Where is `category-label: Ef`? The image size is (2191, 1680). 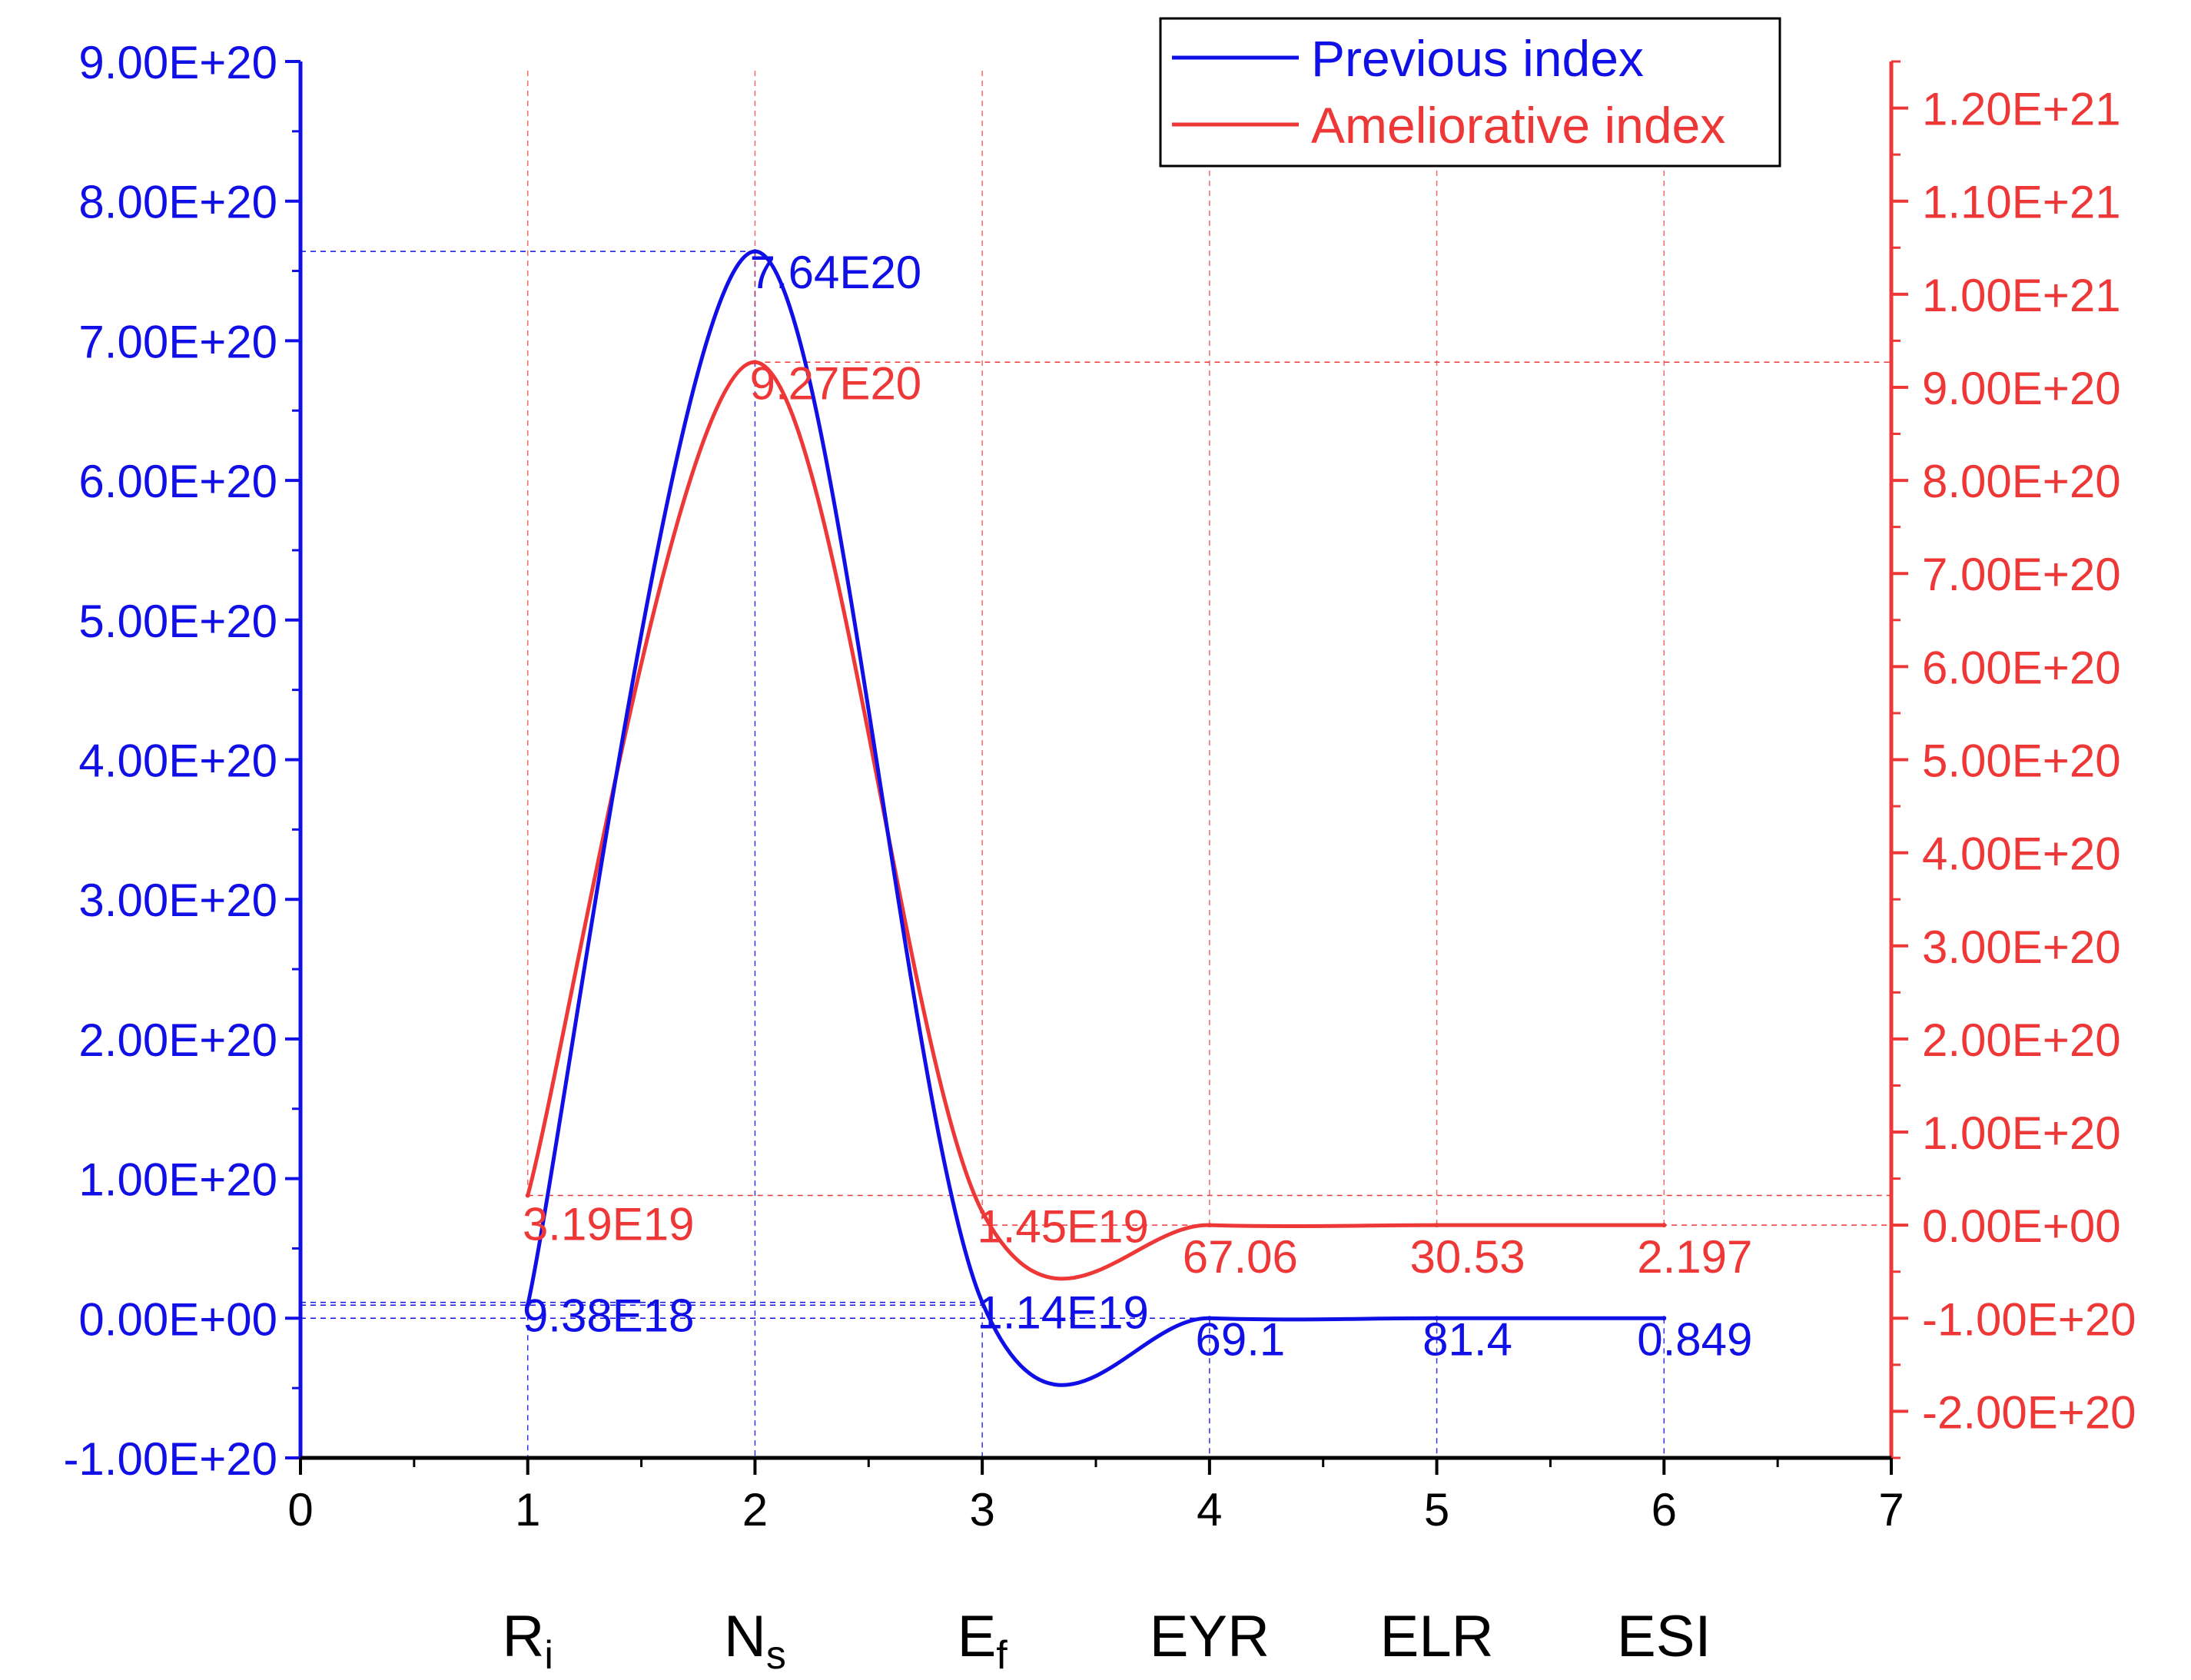
category-label: Ef is located at coordinates (983, 1643).